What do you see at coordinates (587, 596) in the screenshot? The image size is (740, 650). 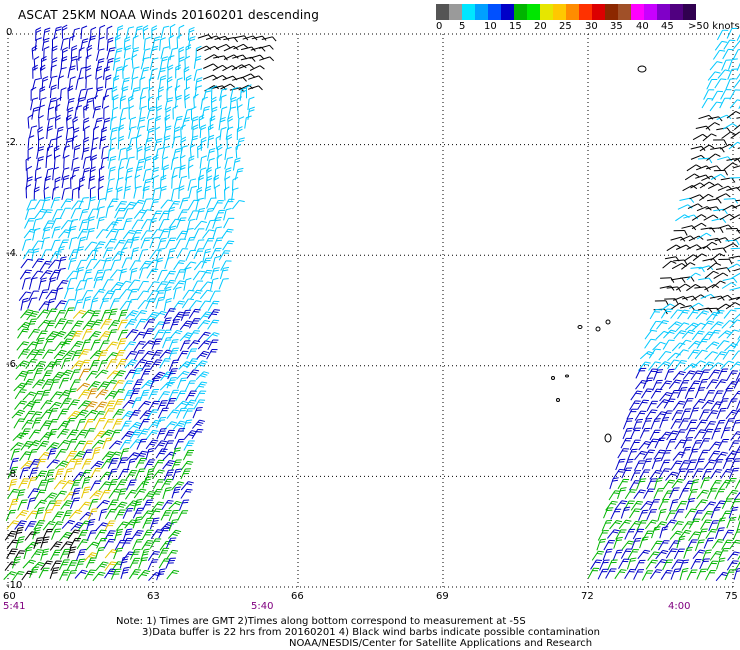 I see `lon-tick-72: 72` at bounding box center [587, 596].